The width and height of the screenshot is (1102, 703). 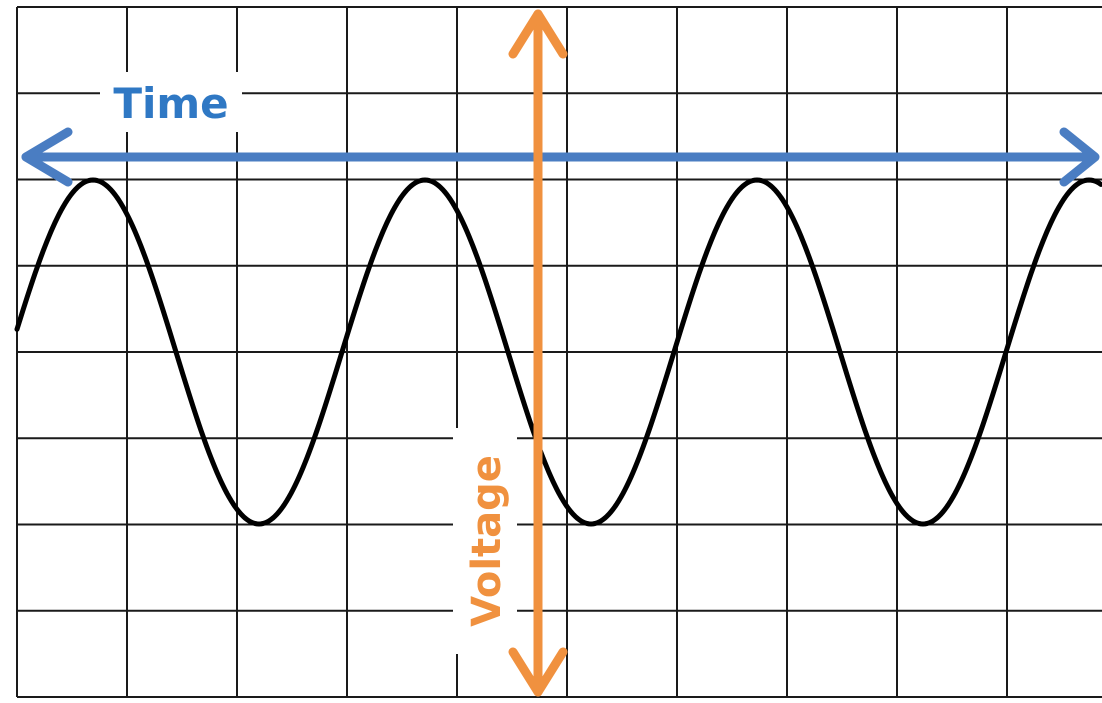 What do you see at coordinates (538, 34) in the screenshot?
I see `voltage-arrow-top-head` at bounding box center [538, 34].